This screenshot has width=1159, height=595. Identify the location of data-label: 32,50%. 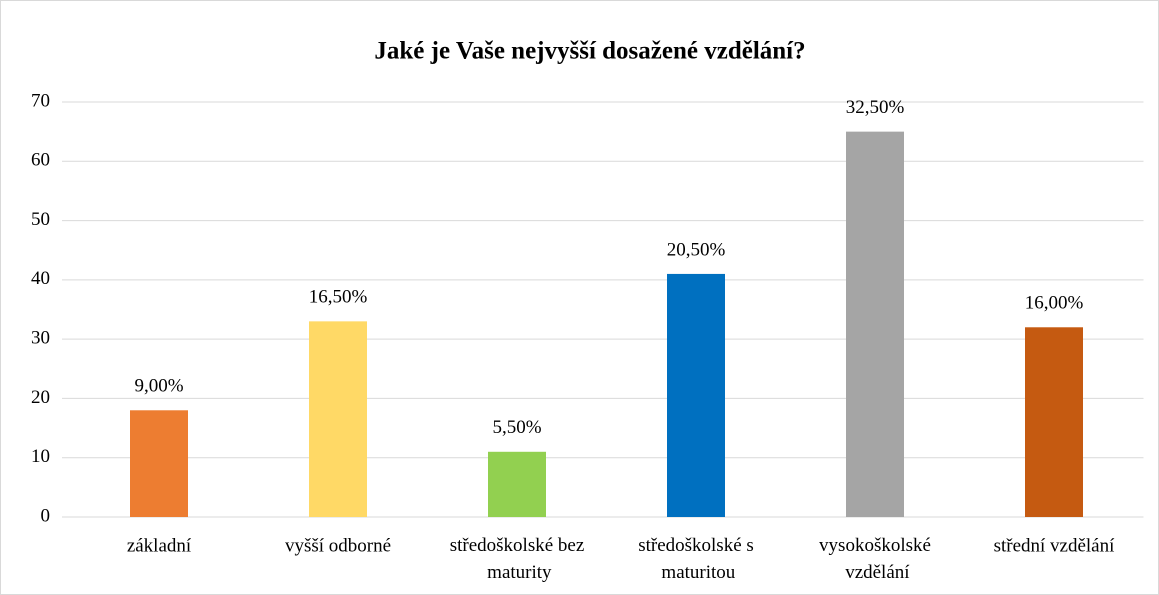
(875, 107).